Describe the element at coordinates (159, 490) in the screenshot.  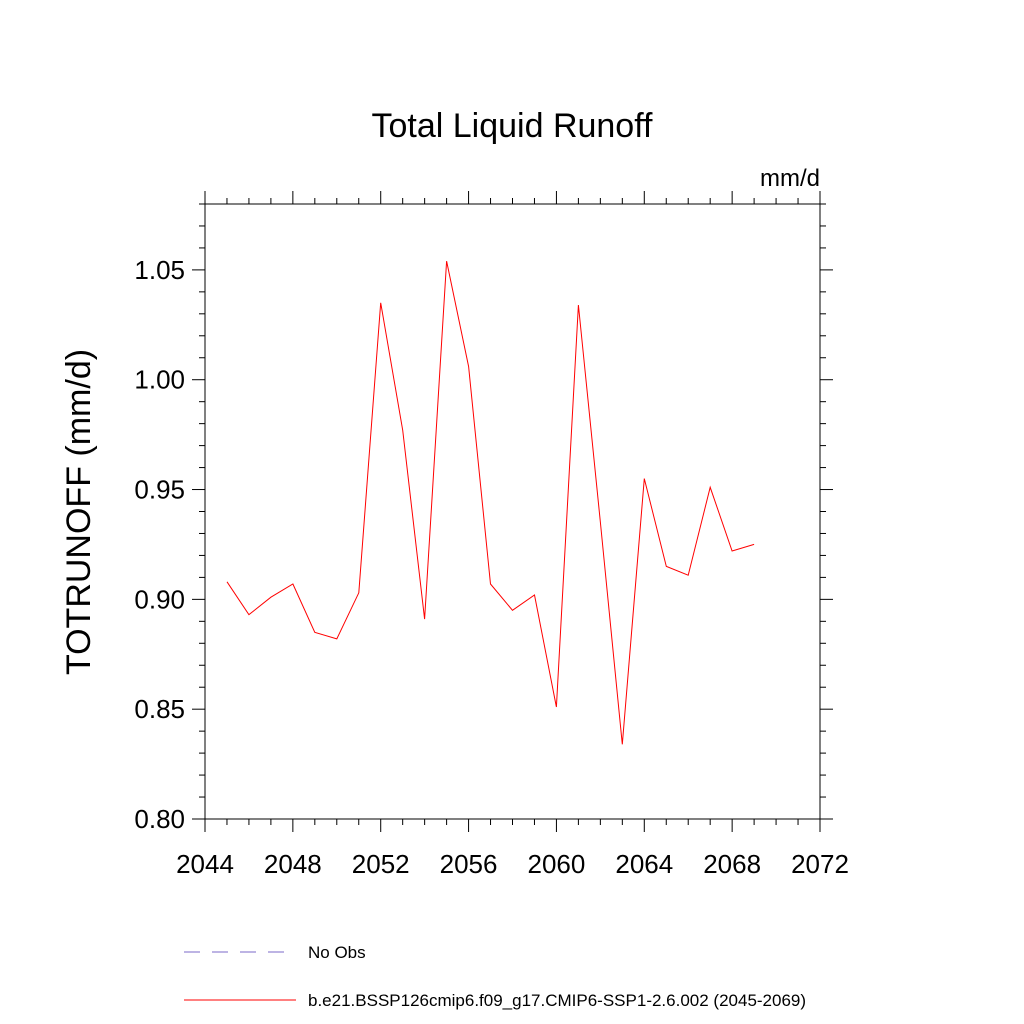
I see `y-tick-label: 0.95` at that location.